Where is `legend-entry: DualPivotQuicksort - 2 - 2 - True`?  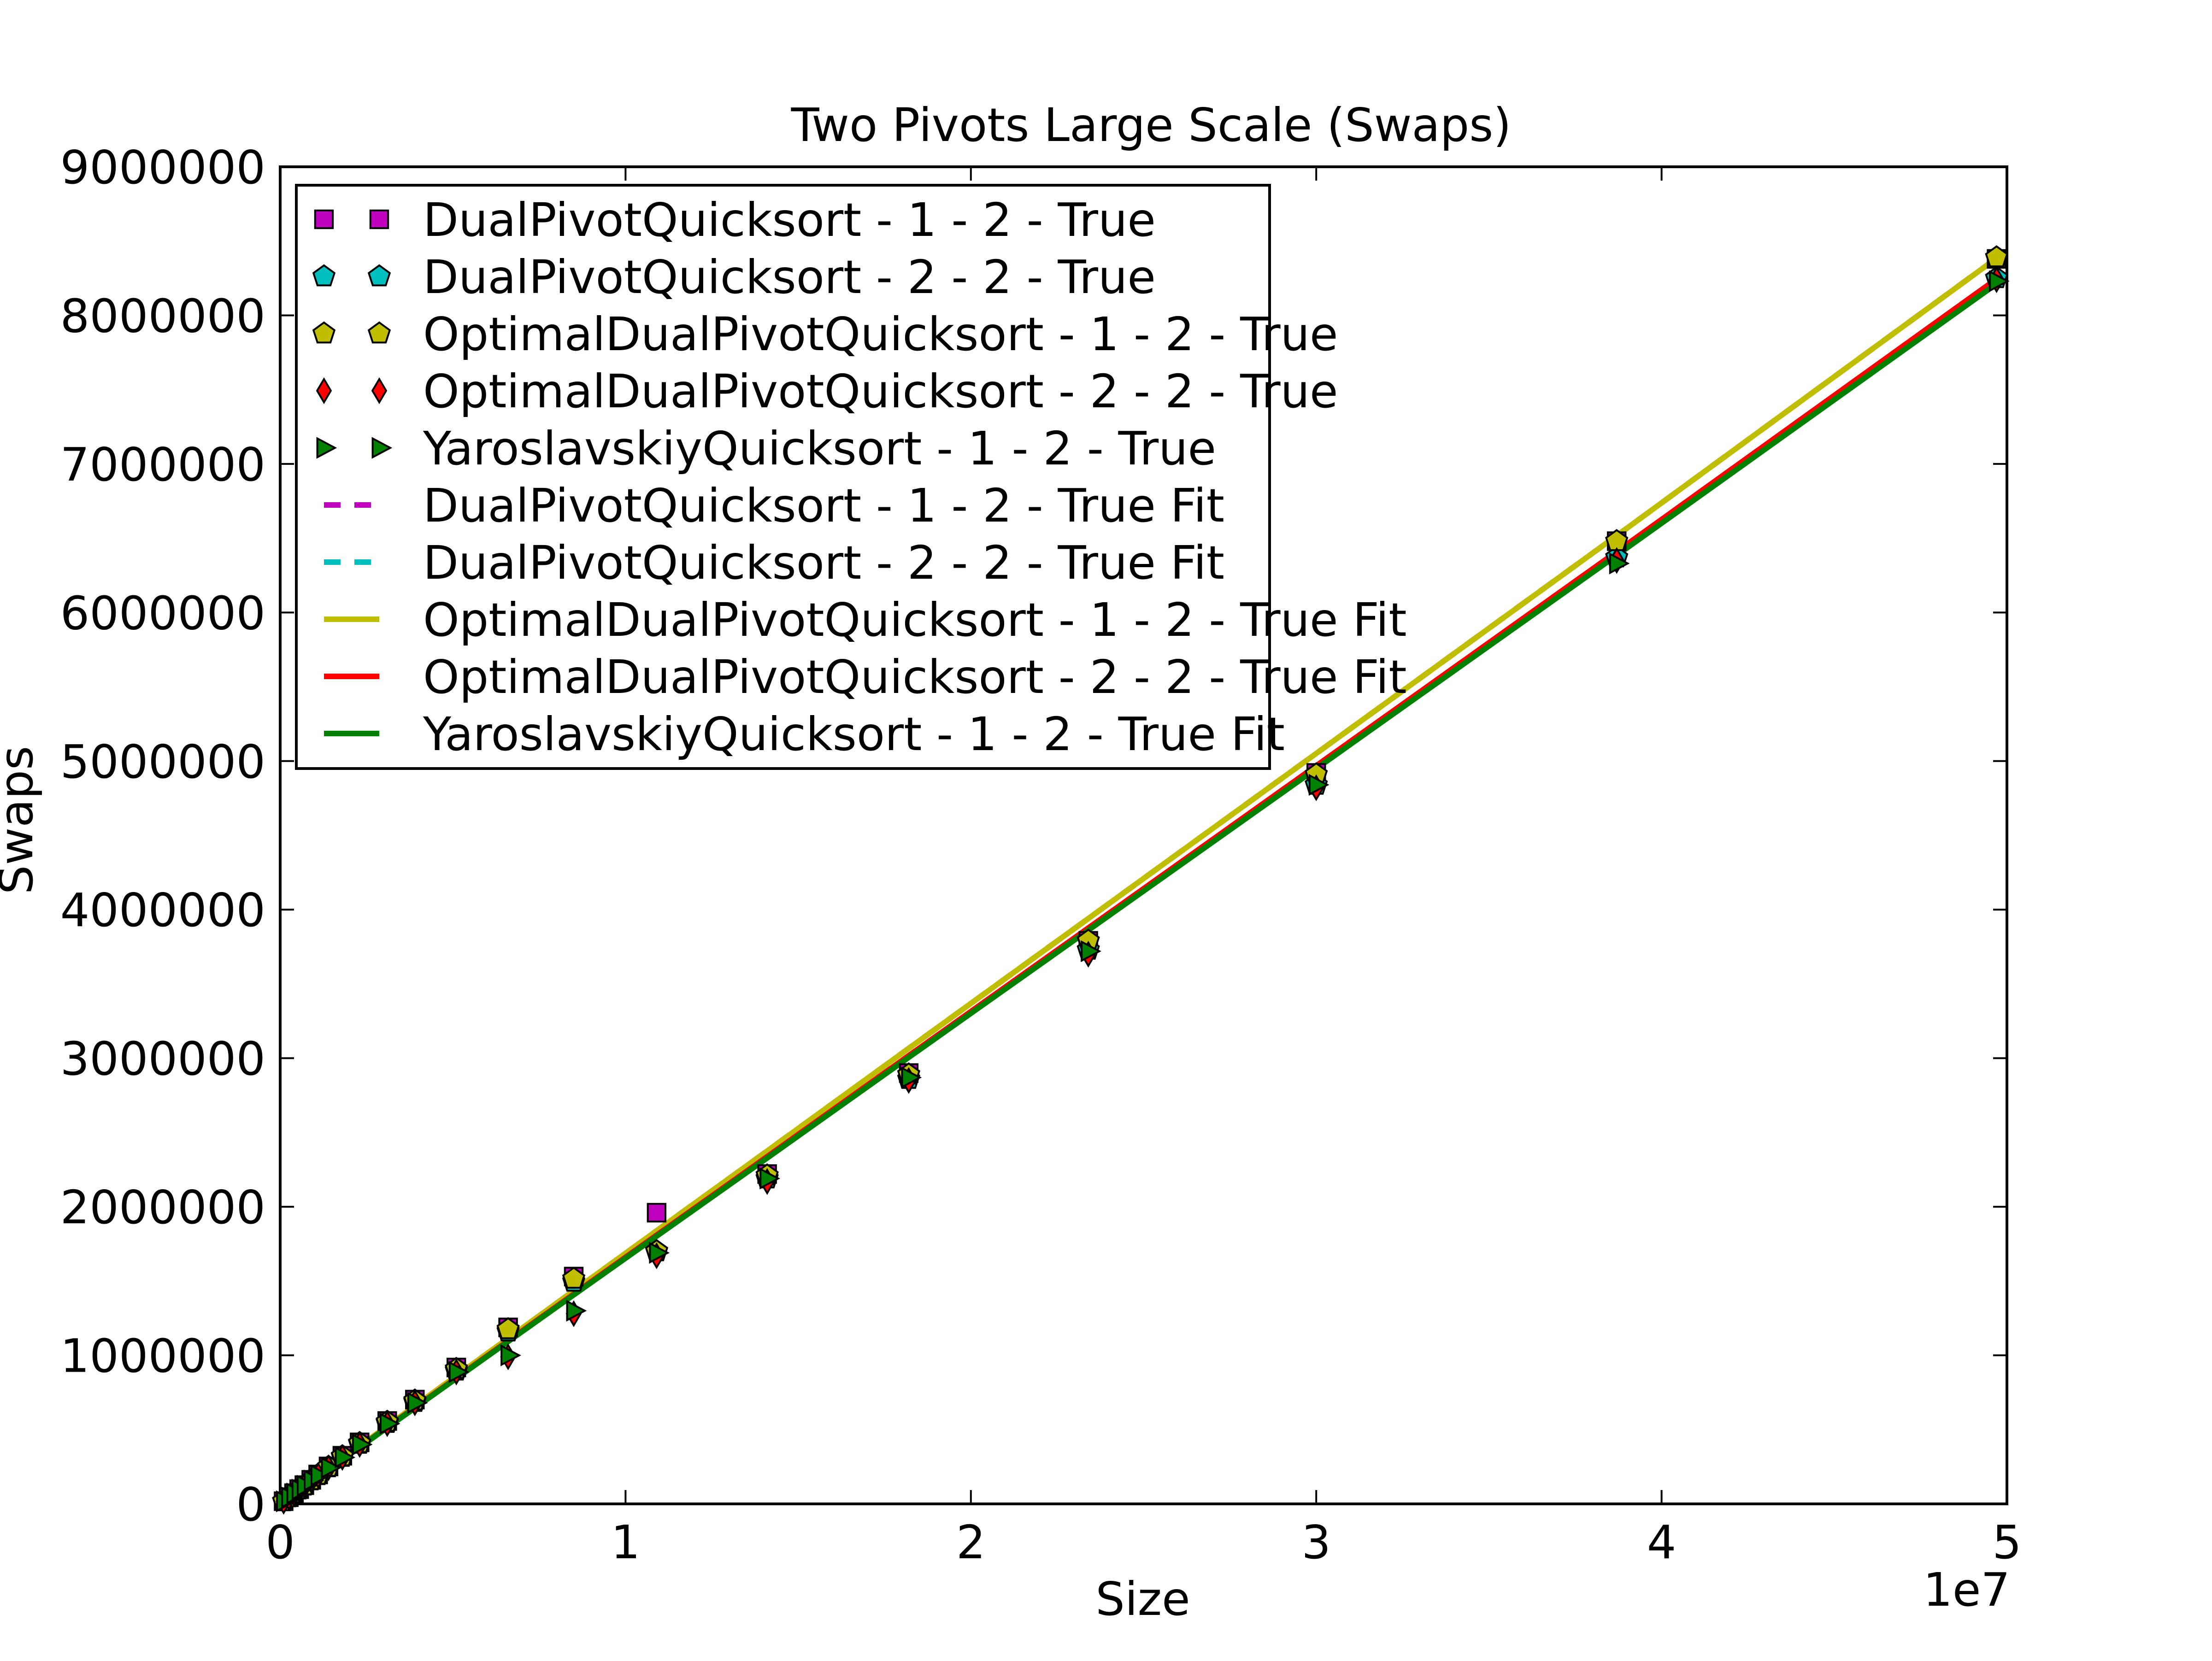
legend-entry: DualPivotQuicksort - 2 - 2 - True is located at coordinates (734, 277).